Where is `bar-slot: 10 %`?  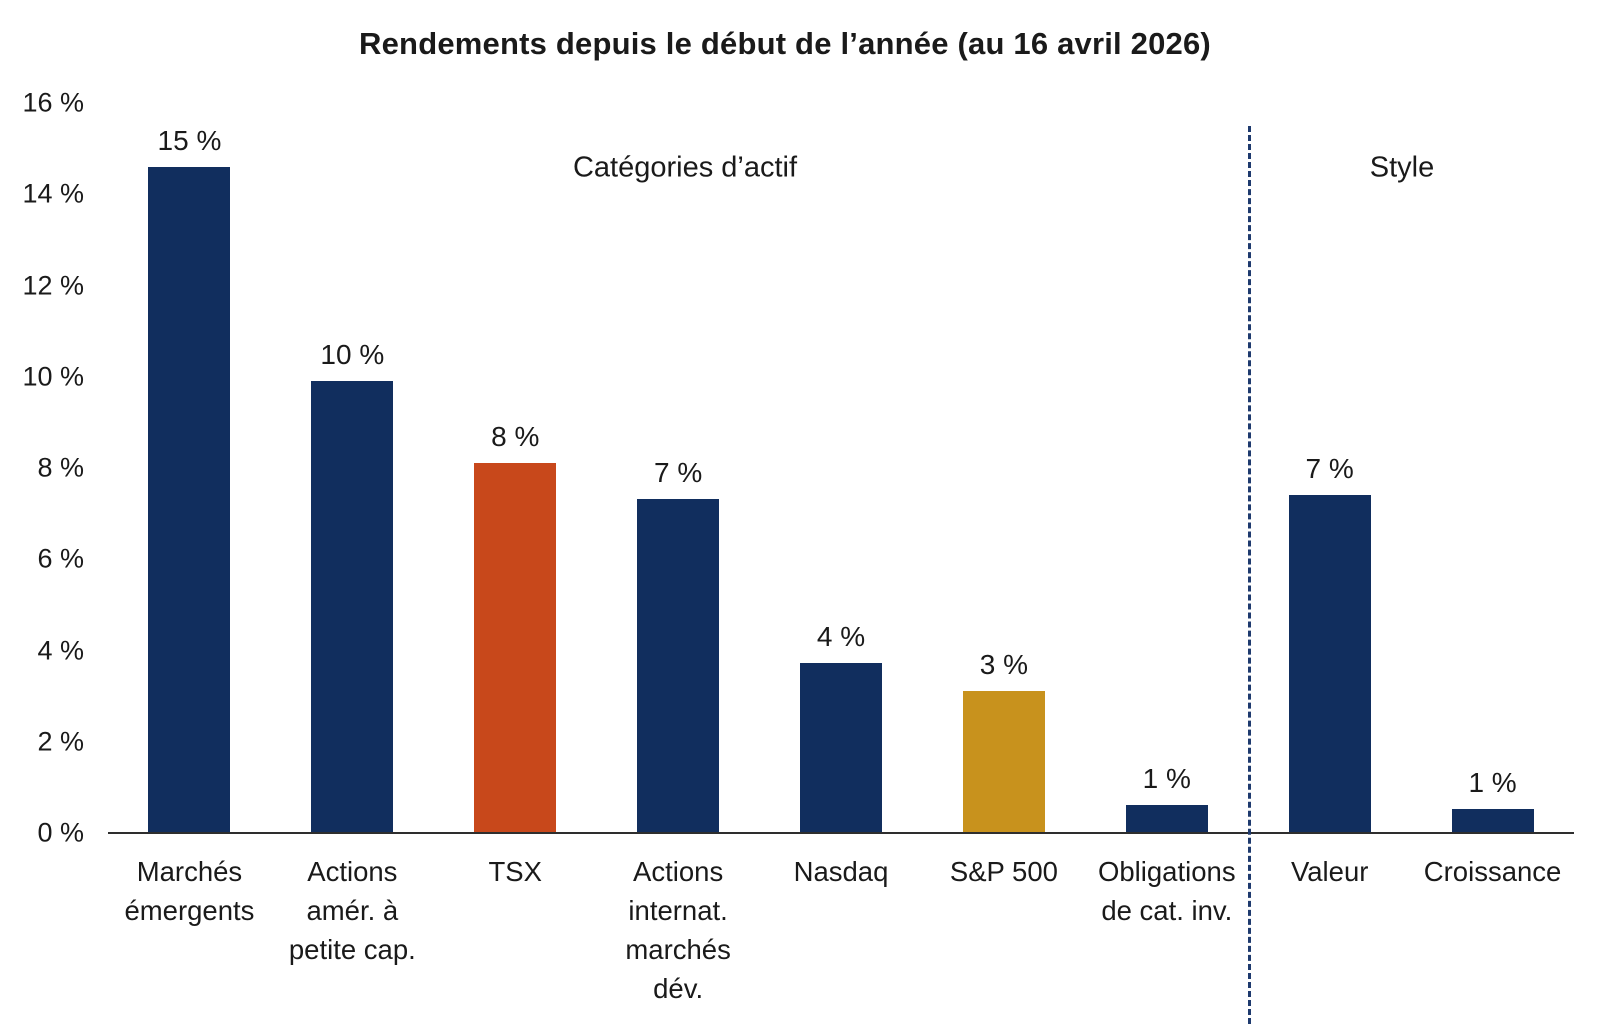 bar-slot: 10 % is located at coordinates (352, 467).